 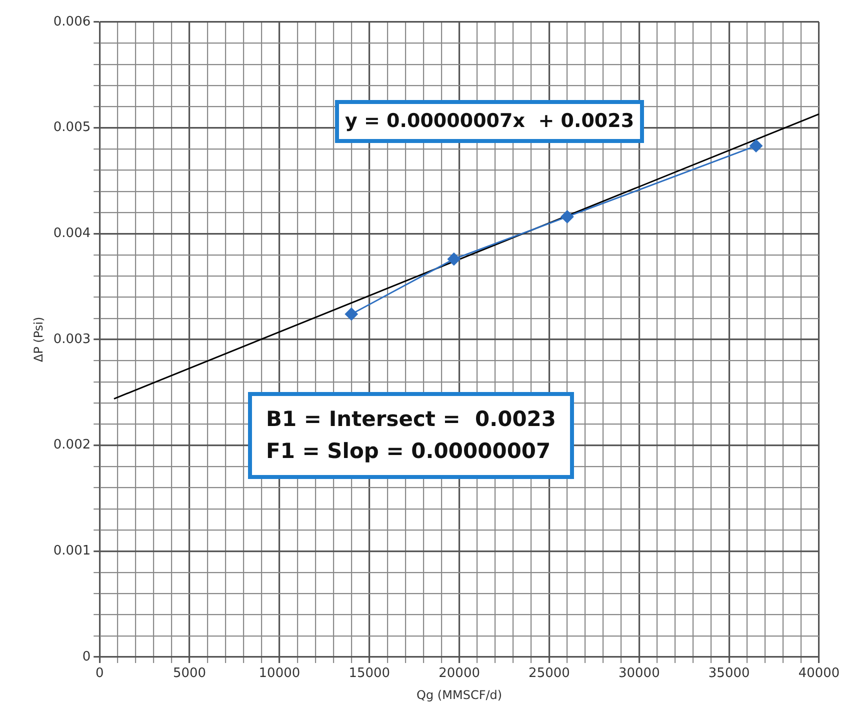 What do you see at coordinates (72, 234) in the screenshot?
I see `y-tick-label: 0.004` at bounding box center [72, 234].